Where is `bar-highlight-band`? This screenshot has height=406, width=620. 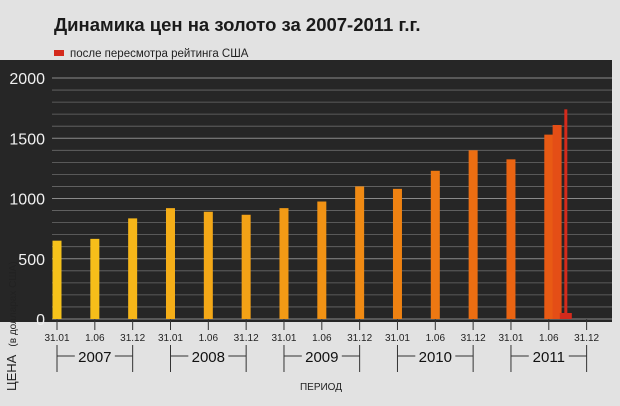 bar-highlight-band is located at coordinates (565, 316).